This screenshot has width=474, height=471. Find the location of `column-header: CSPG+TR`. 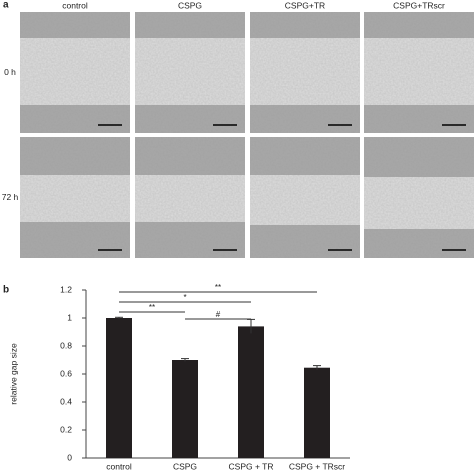

column-header: CSPG+TR is located at coordinates (305, 5).